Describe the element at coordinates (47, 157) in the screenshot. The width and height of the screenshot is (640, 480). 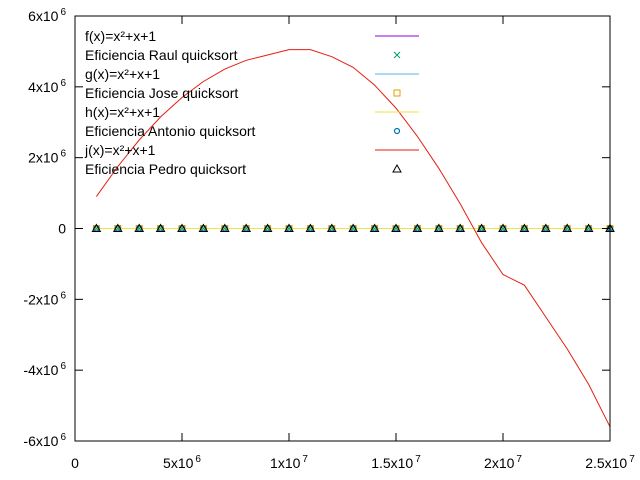
I see `y-tick-label: 2x10 6` at that location.